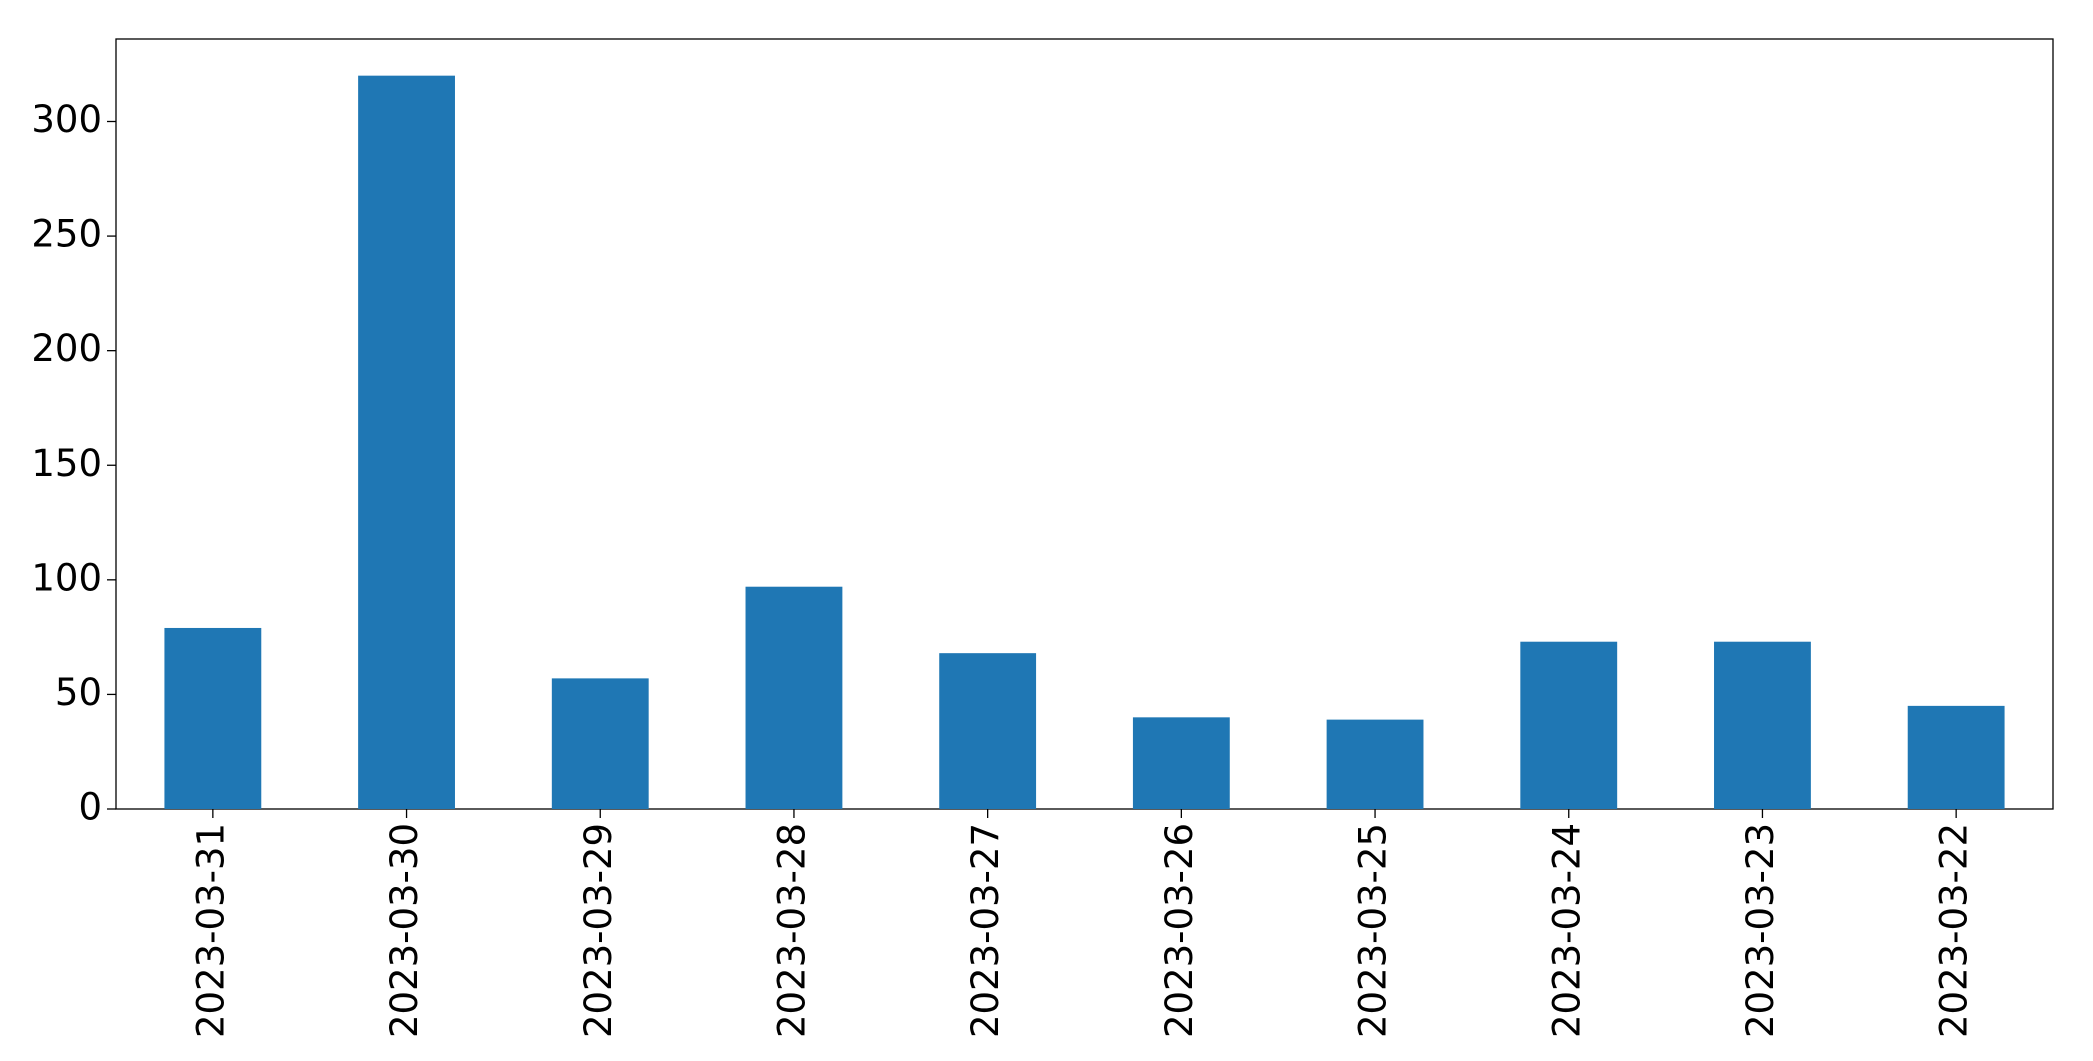 Image resolution: width=2093 pixels, height=1061 pixels. What do you see at coordinates (1954, 930) in the screenshot?
I see `x-tick-label: 2023-03-22` at bounding box center [1954, 930].